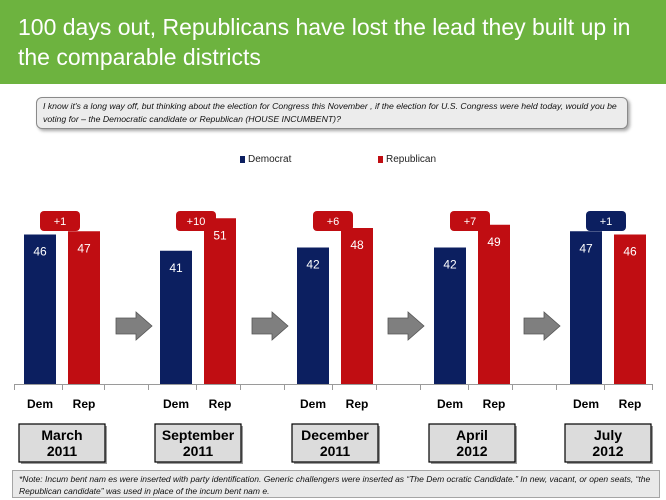 The image size is (666, 500). I want to click on margin-badge-label: +6, so click(333, 222).